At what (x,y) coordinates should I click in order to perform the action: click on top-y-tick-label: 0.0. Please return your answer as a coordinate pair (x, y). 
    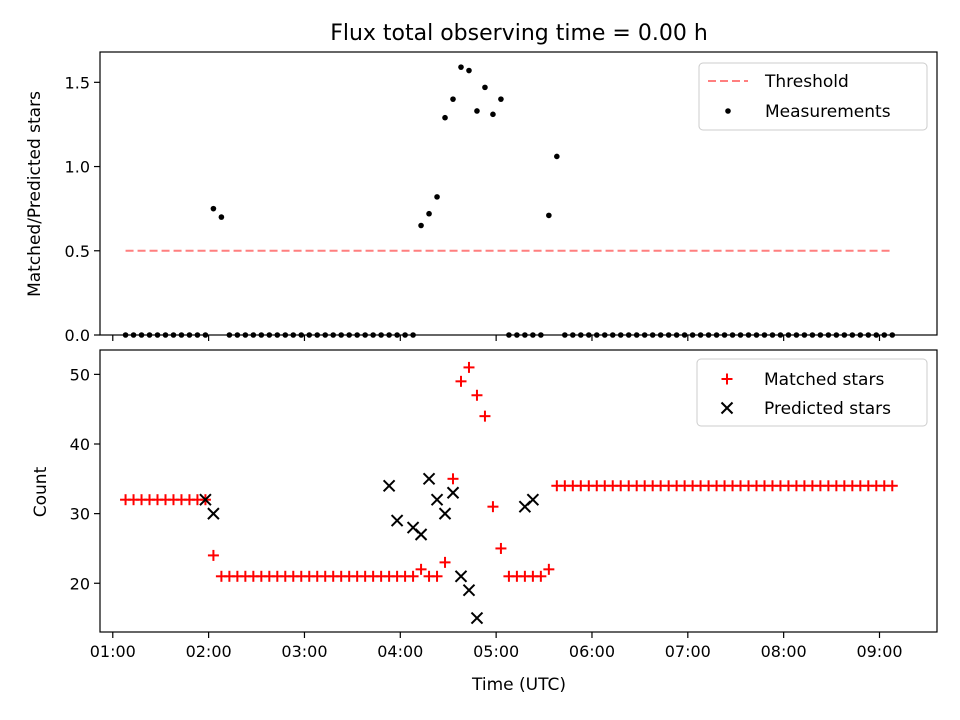
    Looking at the image, I should click on (77, 335).